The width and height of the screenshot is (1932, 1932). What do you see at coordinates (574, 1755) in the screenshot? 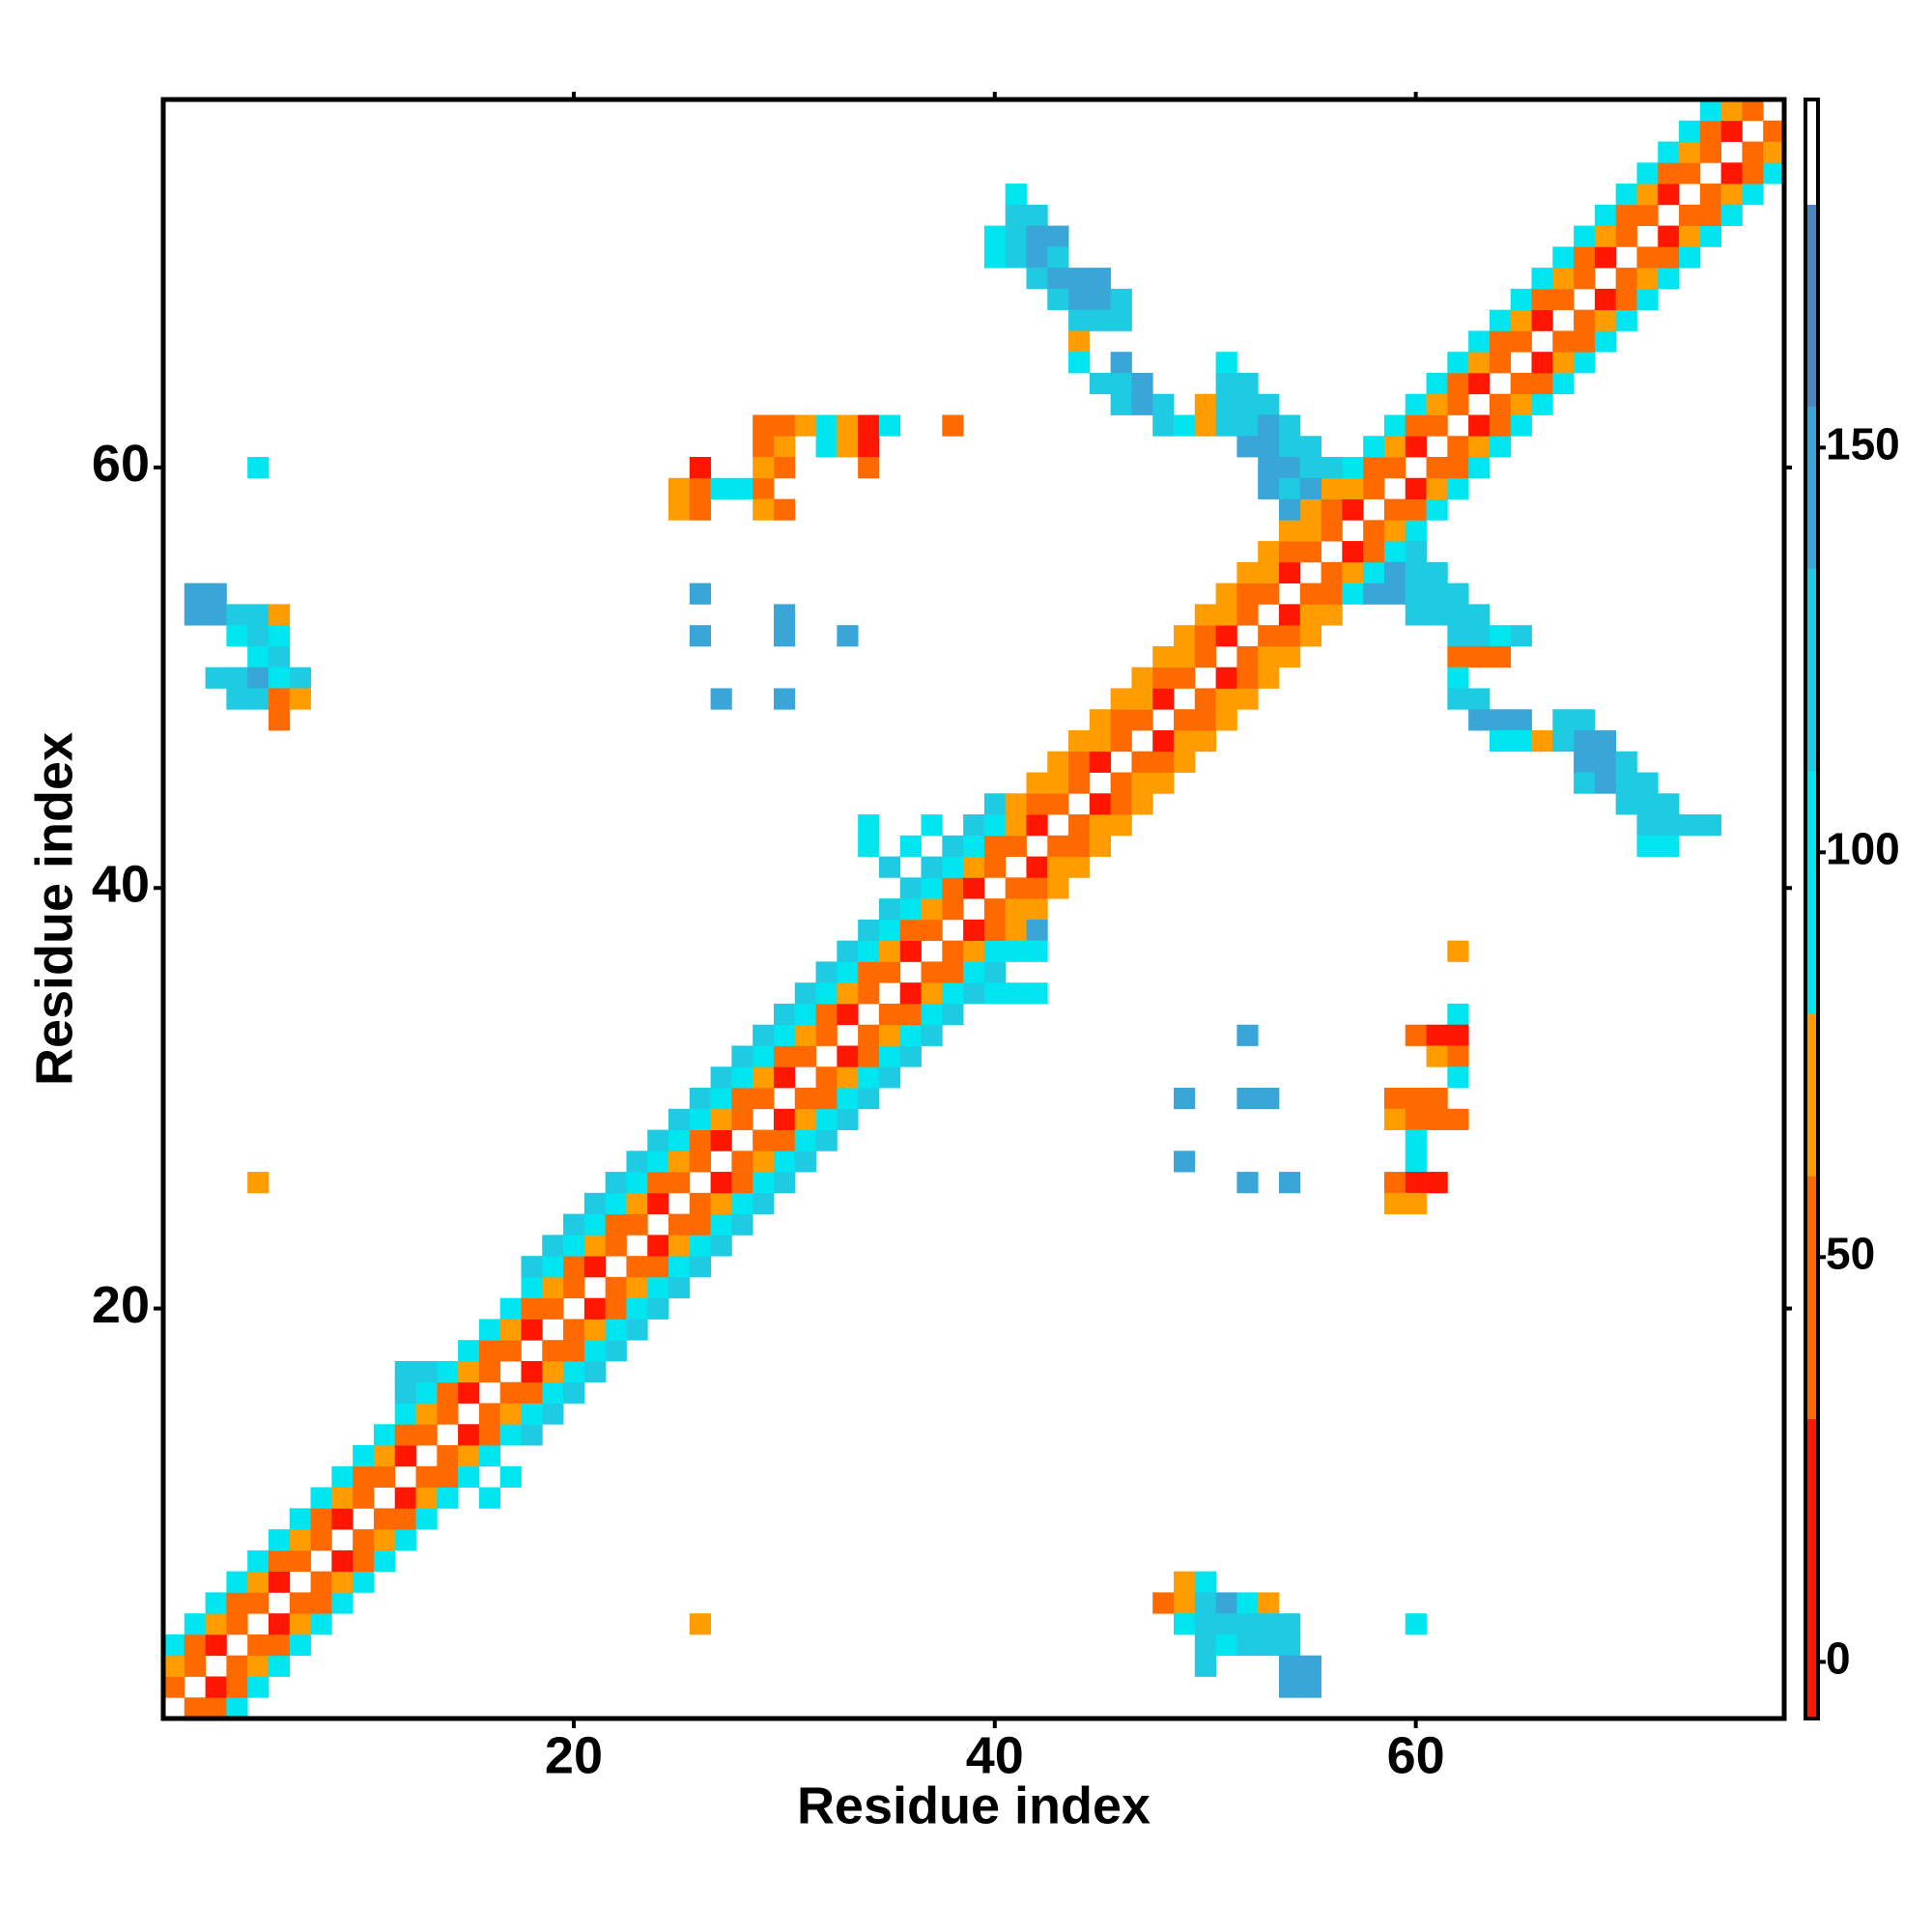
I see `x-tick-label: 20` at bounding box center [574, 1755].